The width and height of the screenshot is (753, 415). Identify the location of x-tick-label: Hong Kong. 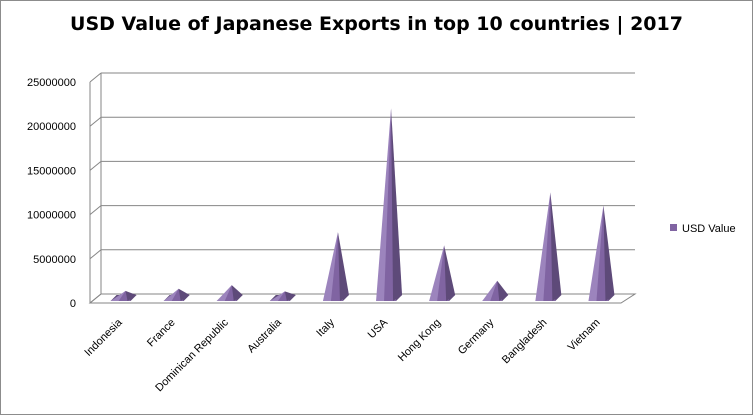
(419, 340).